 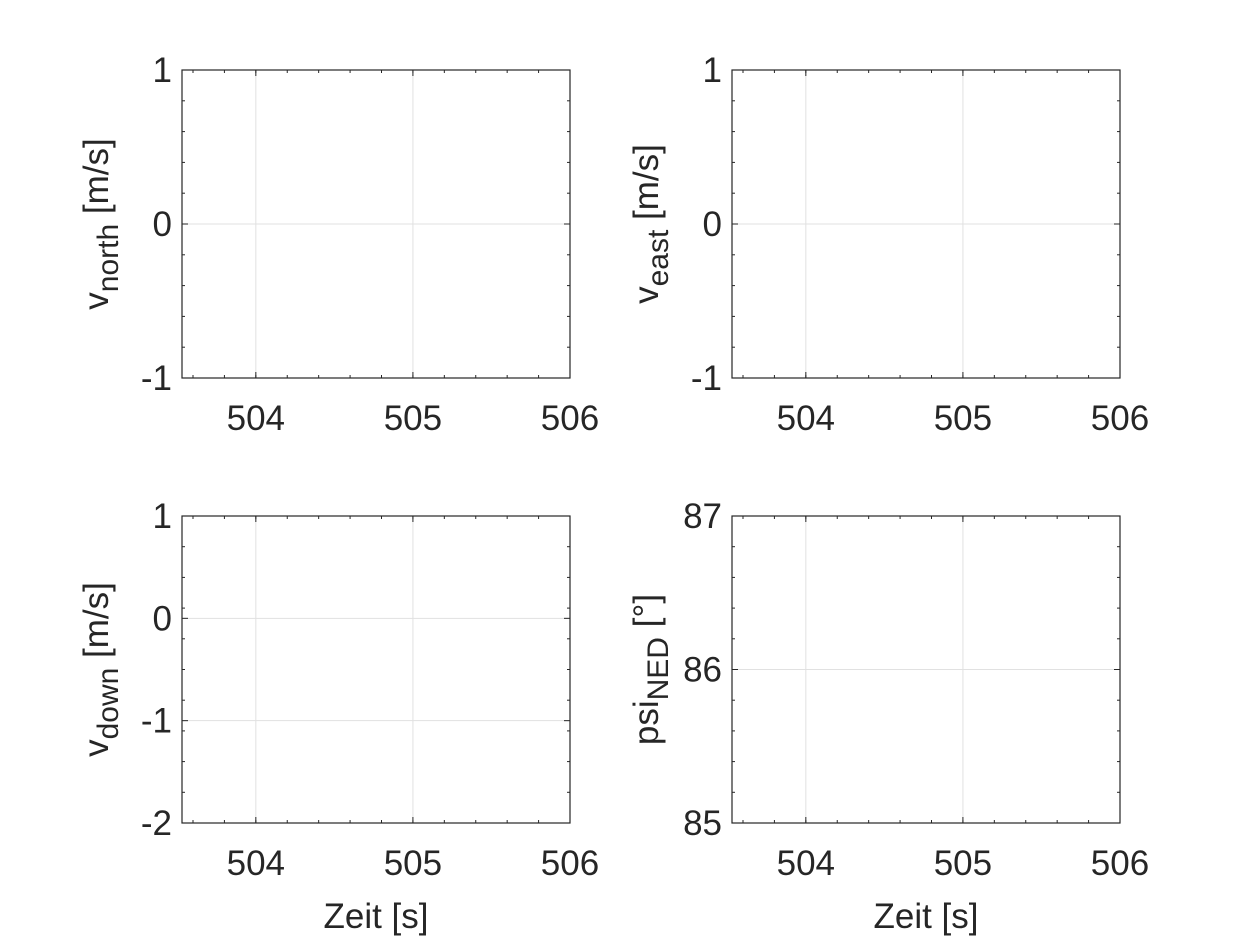 What do you see at coordinates (702, 823) in the screenshot?
I see `y-tick-label: 85` at bounding box center [702, 823].